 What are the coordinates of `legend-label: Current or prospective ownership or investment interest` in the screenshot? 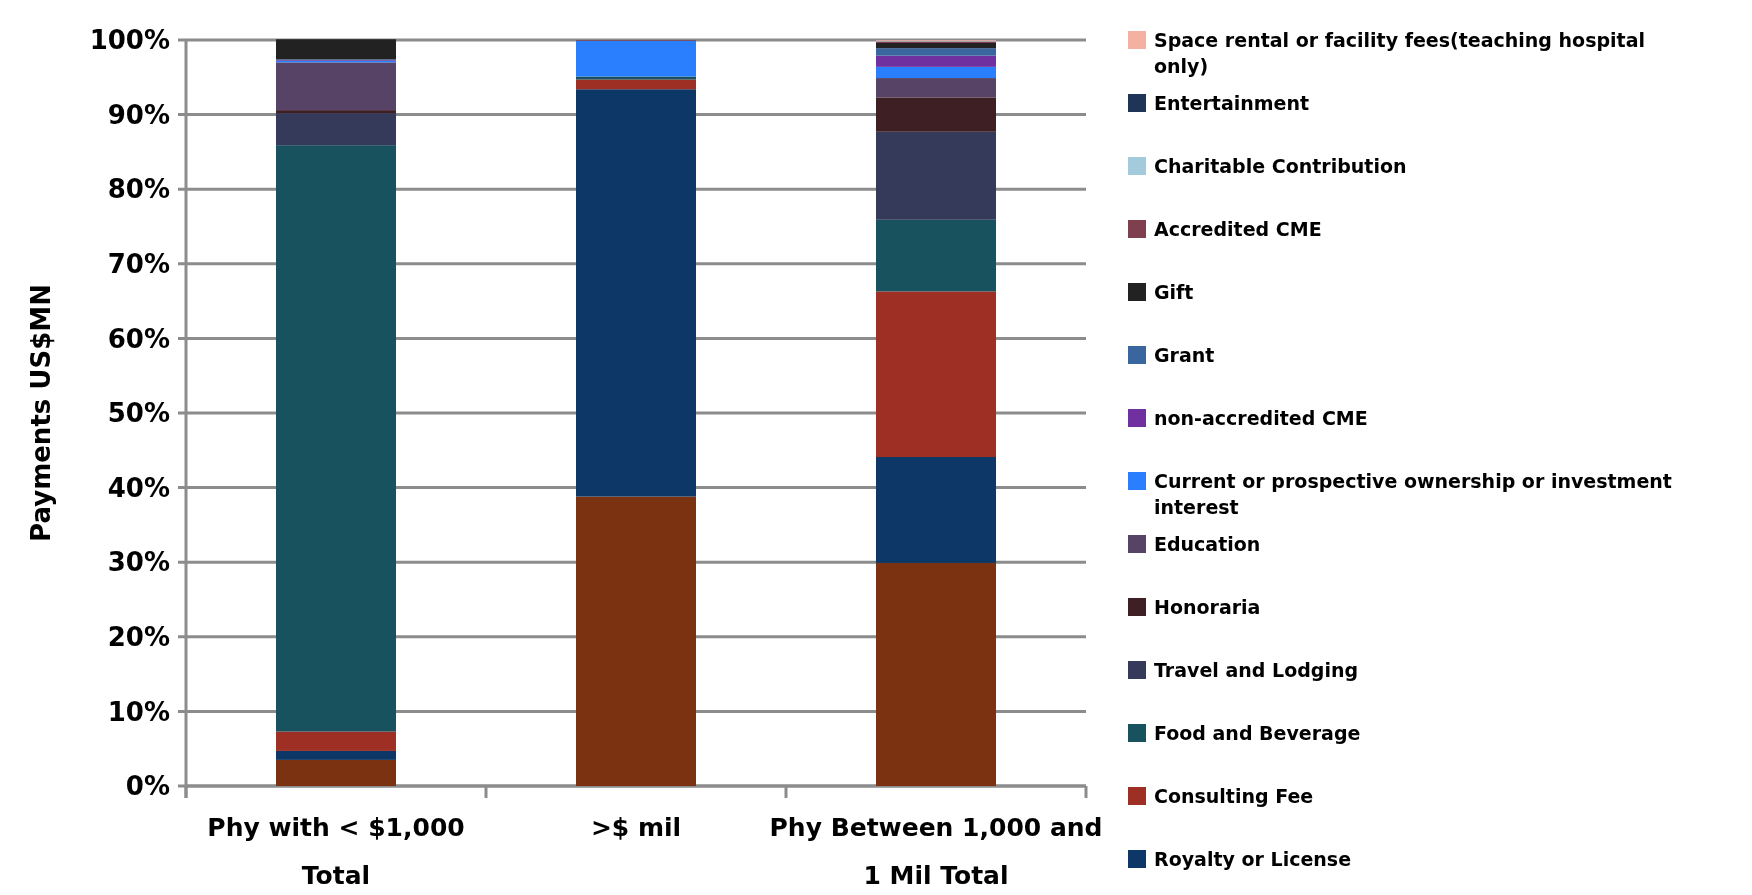 It's located at (1413, 493).